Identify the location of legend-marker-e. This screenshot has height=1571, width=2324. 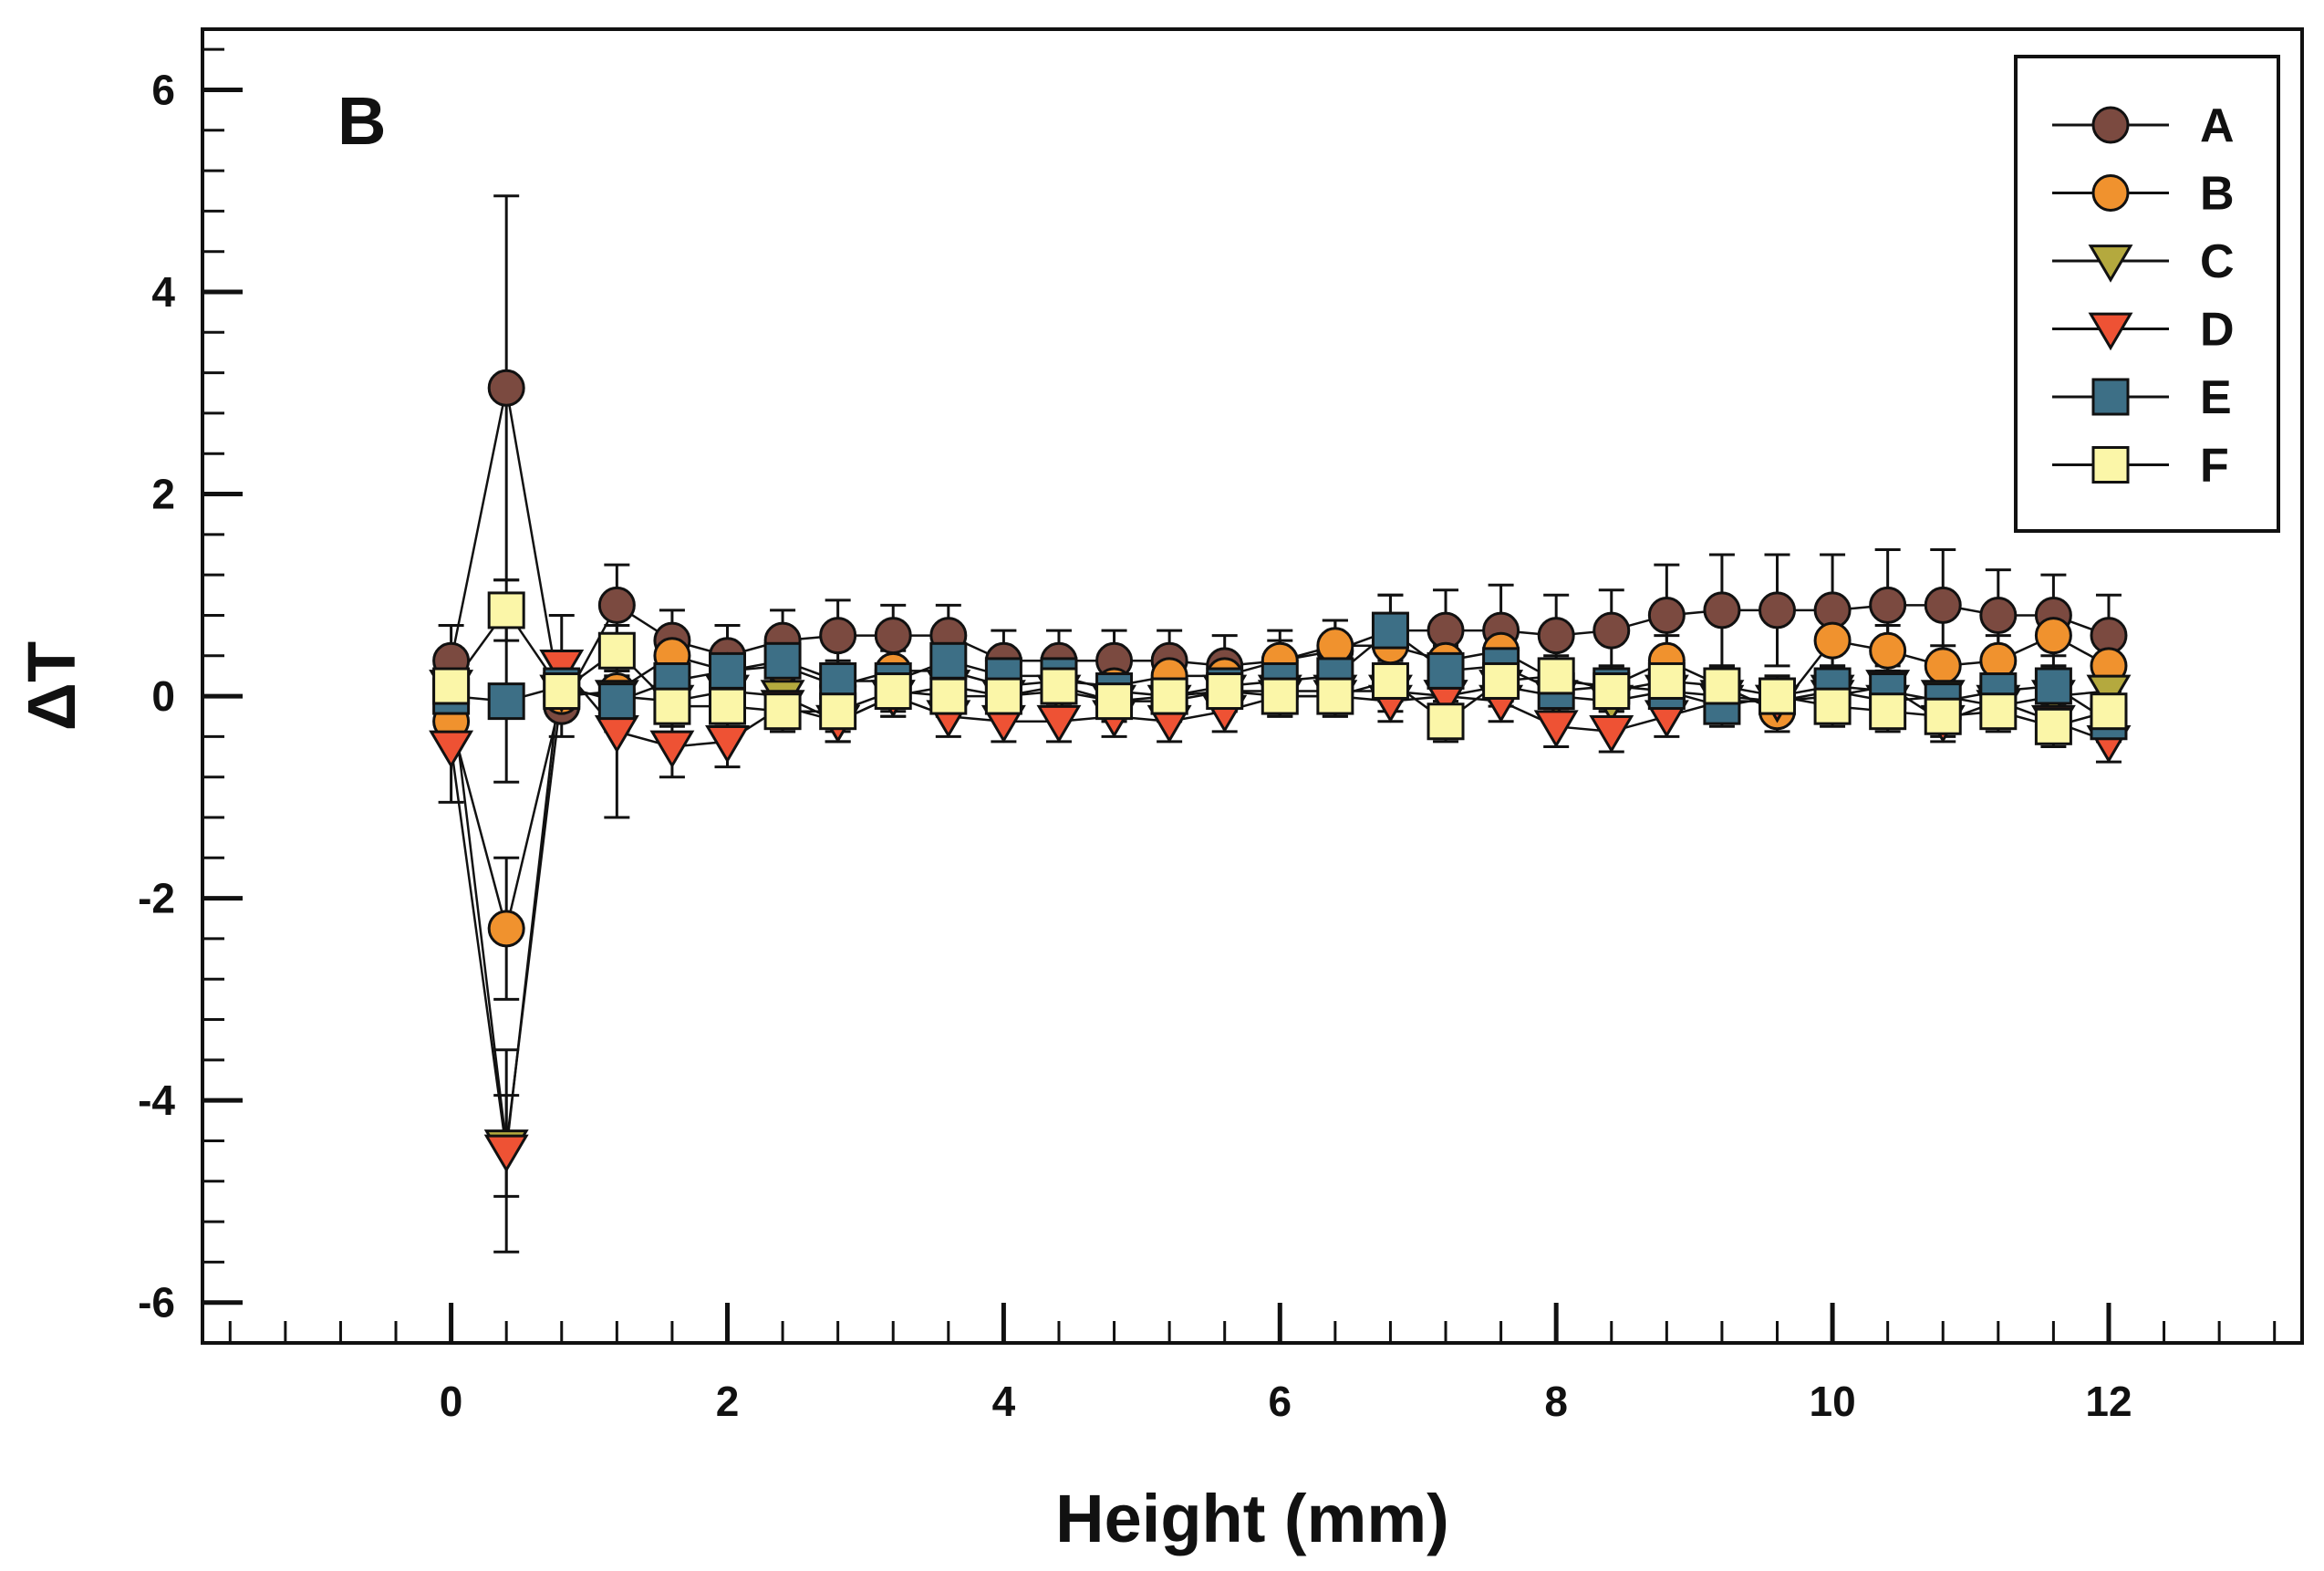
(2110, 397).